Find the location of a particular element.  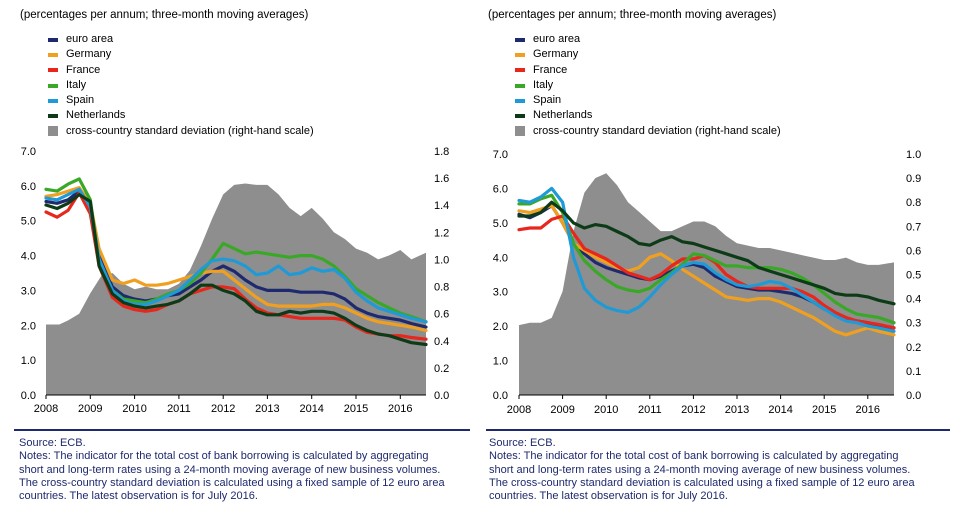

y-right-tick-label: 1.2 is located at coordinates (441, 233).